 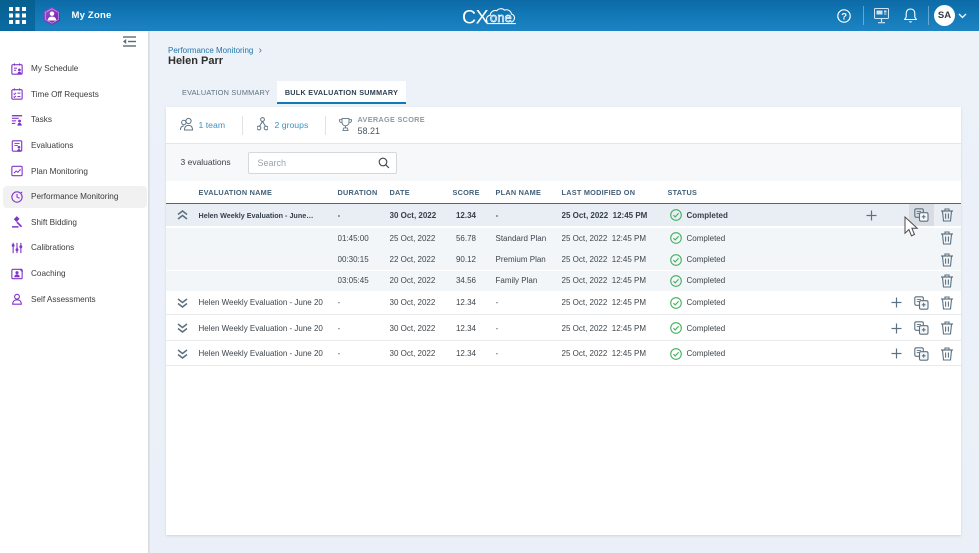 I want to click on svg-text: CX, so click(x=475, y=17).